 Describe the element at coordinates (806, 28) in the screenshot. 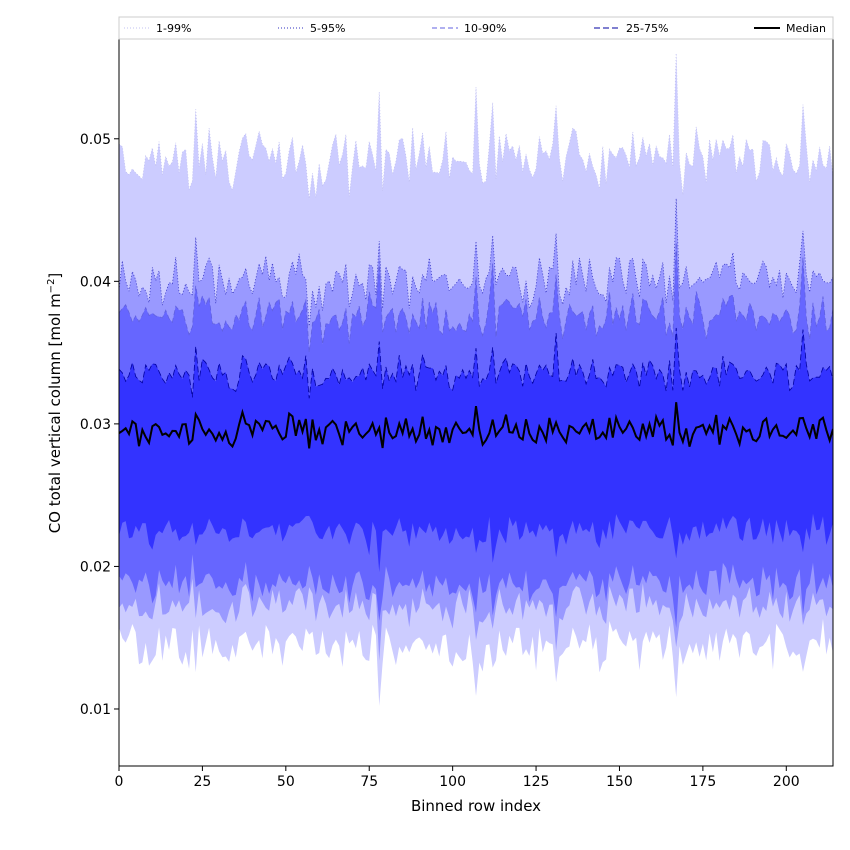

I see `legend-label-4: Median` at that location.